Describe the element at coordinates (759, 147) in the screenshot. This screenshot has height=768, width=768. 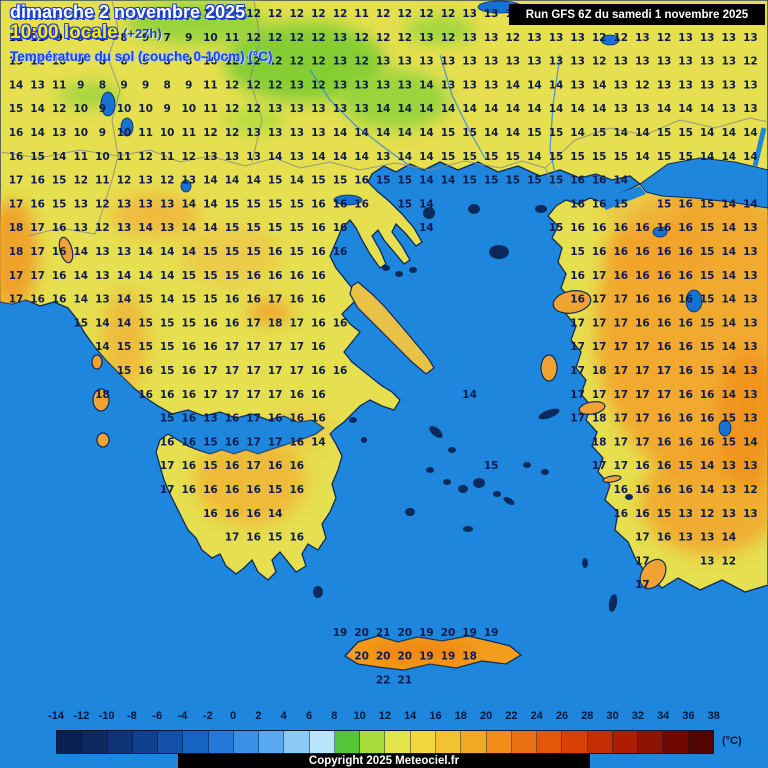
I see `bosphorus-strait` at that location.